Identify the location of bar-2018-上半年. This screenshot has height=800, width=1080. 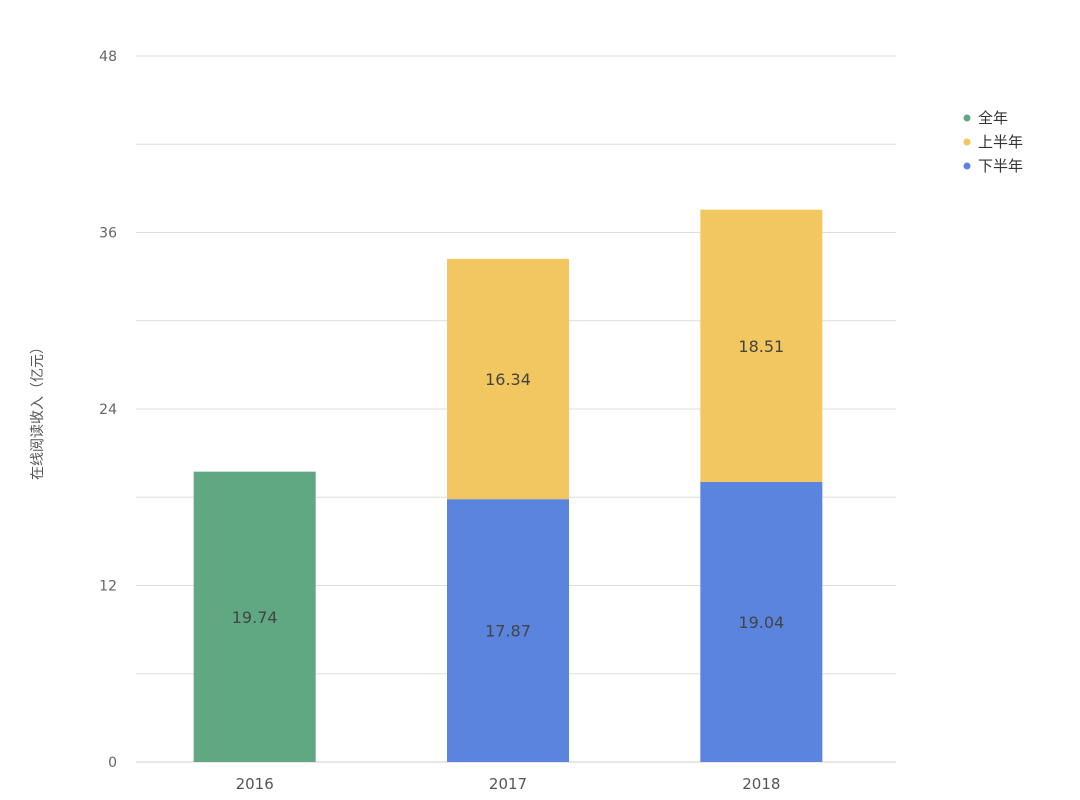
(761, 345).